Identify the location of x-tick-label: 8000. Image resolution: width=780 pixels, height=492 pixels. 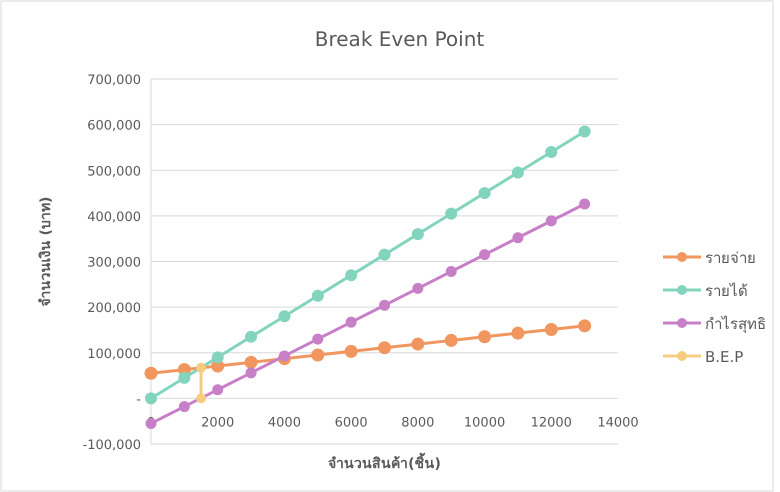
(417, 422).